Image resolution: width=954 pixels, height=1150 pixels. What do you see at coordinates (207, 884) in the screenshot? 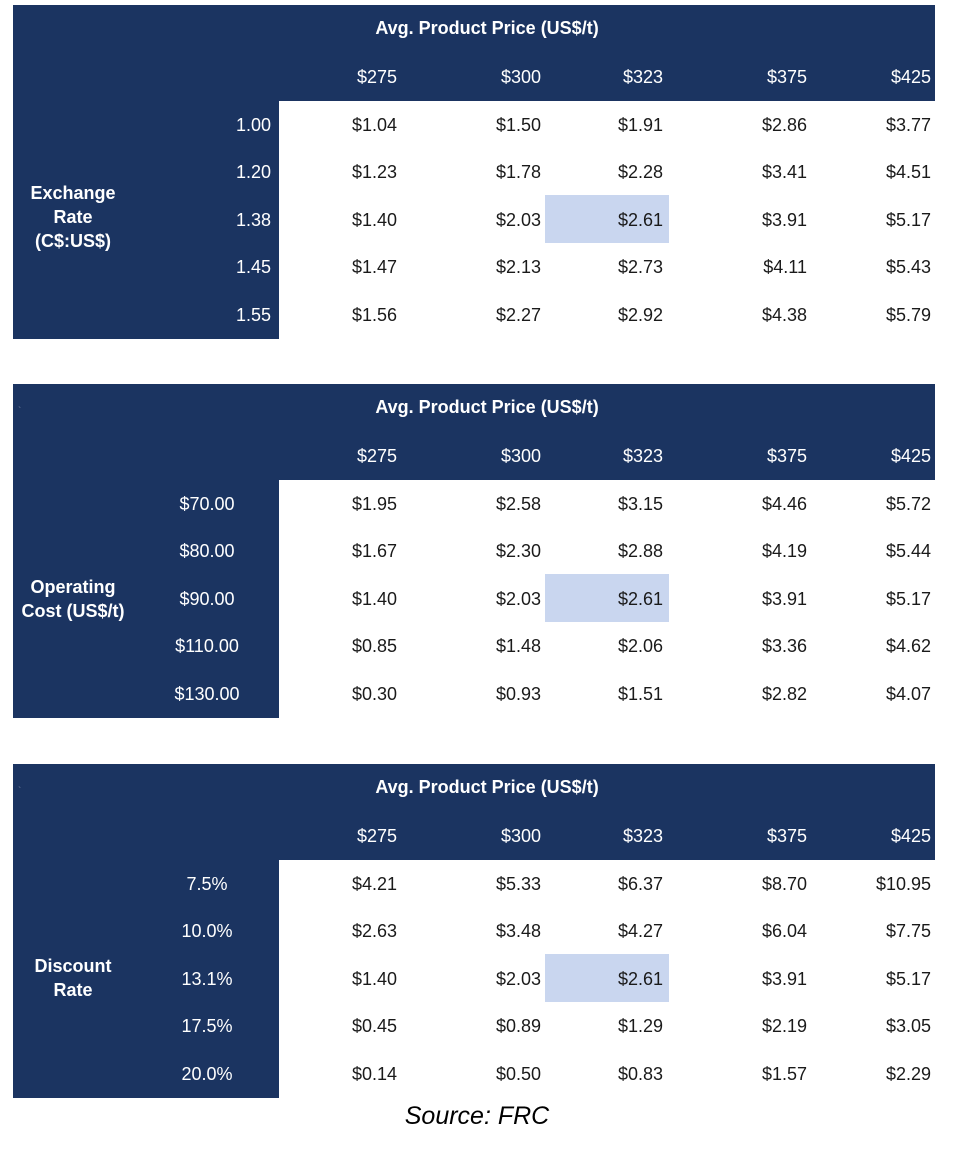
I see `row-label: 7.5%` at bounding box center [207, 884].